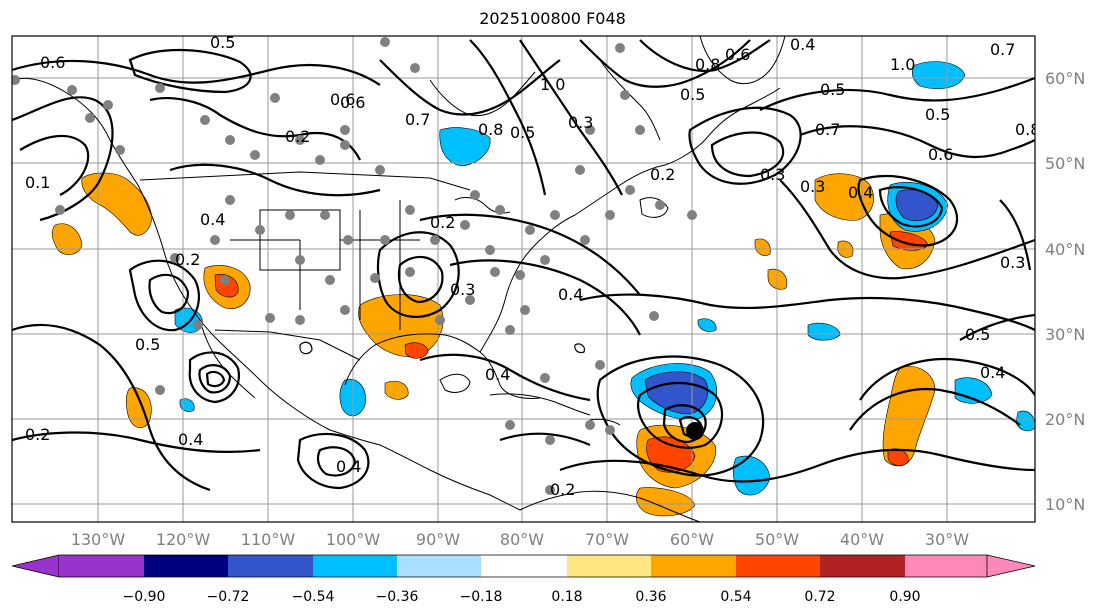 The height and width of the screenshot is (615, 1105). What do you see at coordinates (187, 405) in the screenshot?
I see `shade-blue-sw` at bounding box center [187, 405].